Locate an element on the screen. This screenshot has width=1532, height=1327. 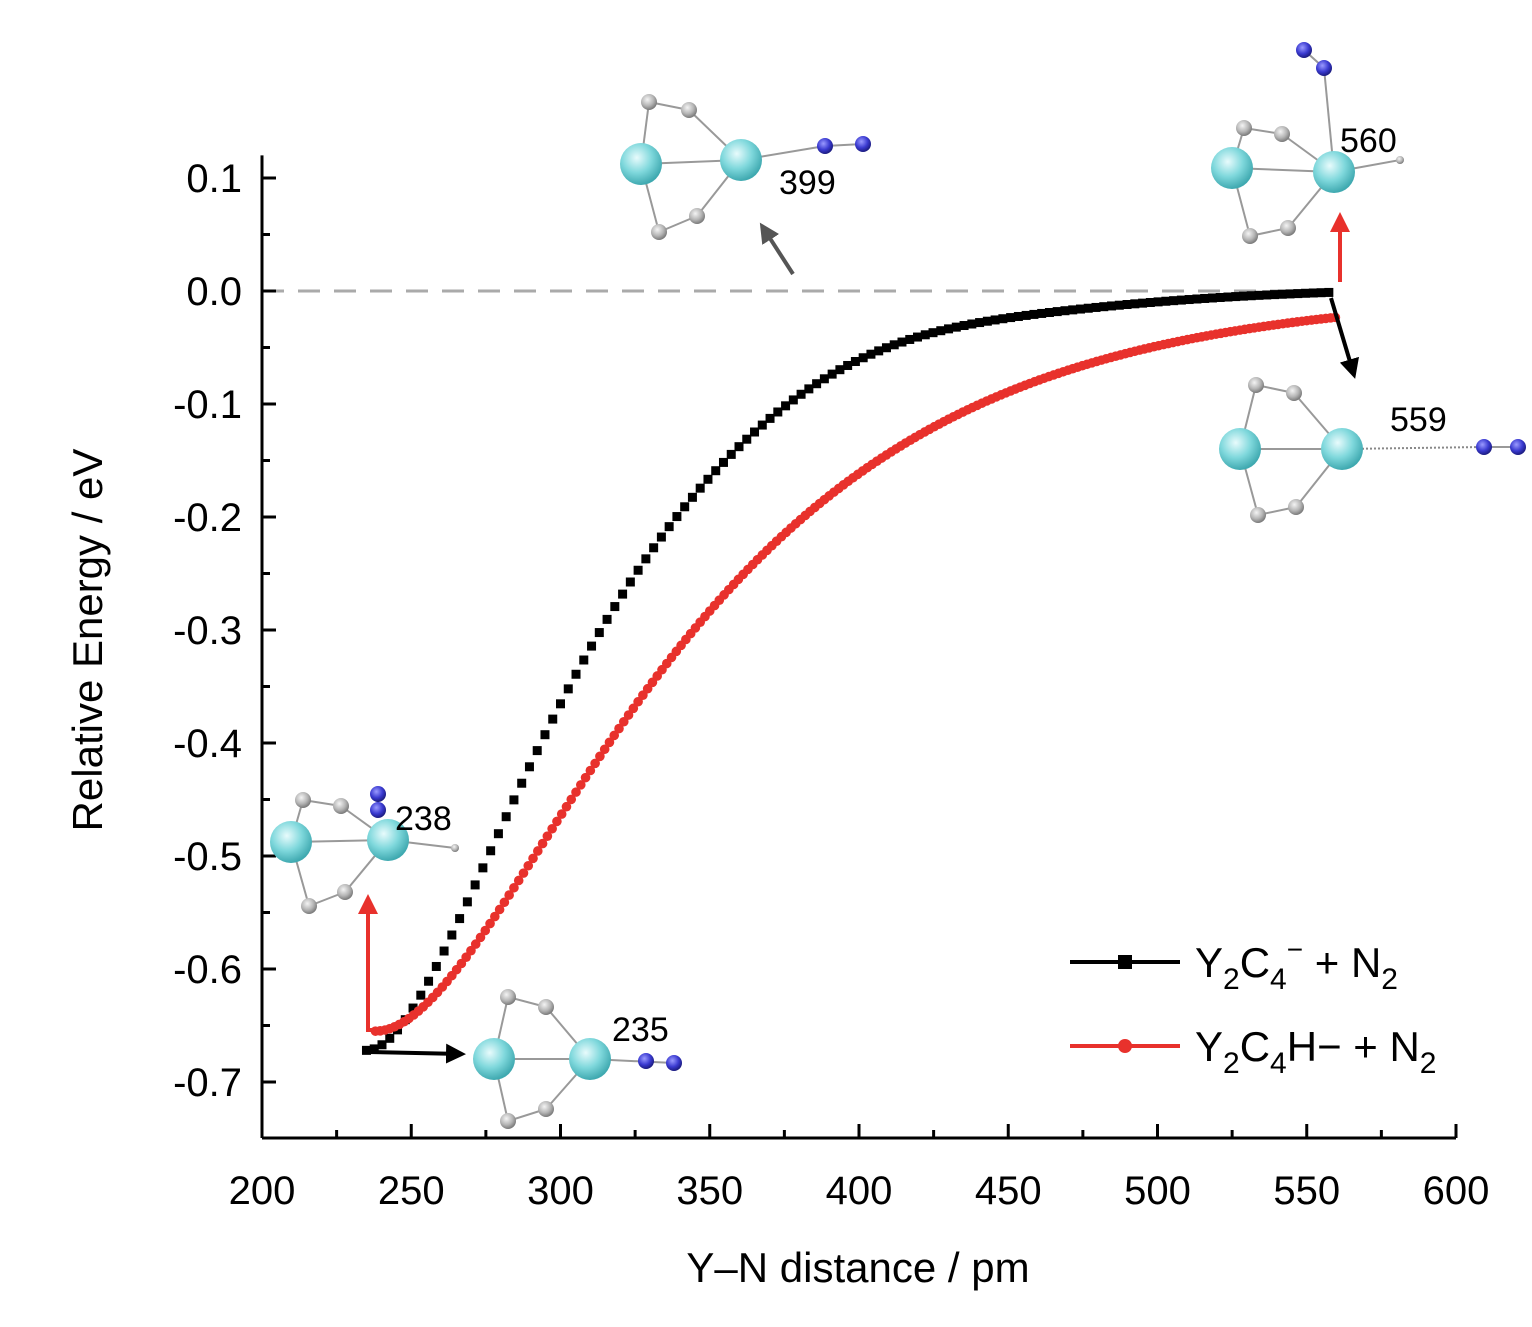
y-tick-label: -0.6 is located at coordinates (207, 970).